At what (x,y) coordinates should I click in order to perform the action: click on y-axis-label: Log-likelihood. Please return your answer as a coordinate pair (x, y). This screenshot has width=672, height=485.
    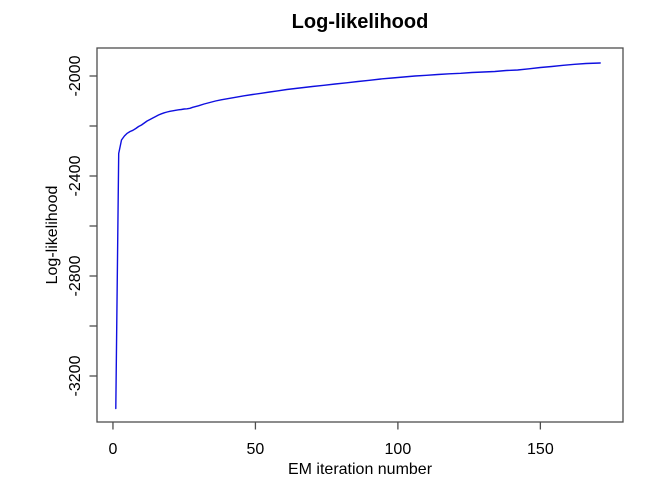
    Looking at the image, I should click on (52, 235).